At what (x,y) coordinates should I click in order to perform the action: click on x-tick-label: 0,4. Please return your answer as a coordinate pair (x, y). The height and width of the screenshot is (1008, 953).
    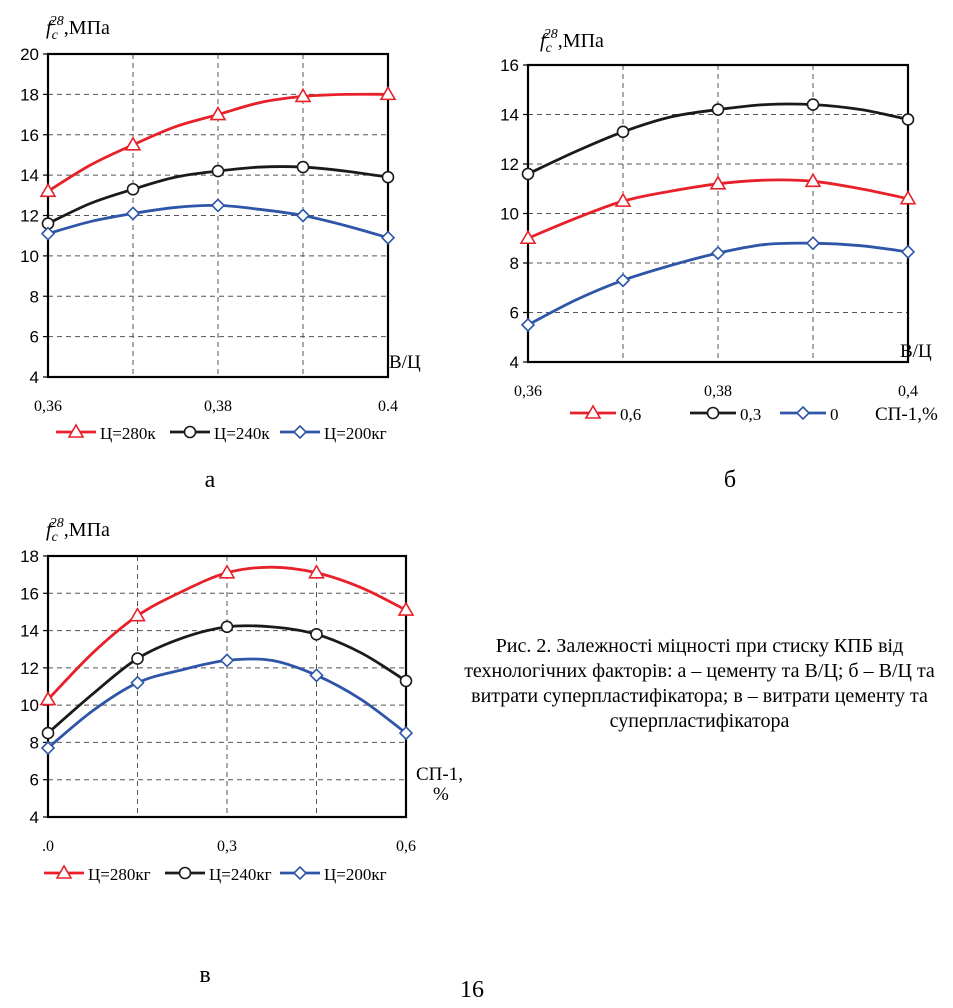
    Looking at the image, I should click on (908, 391).